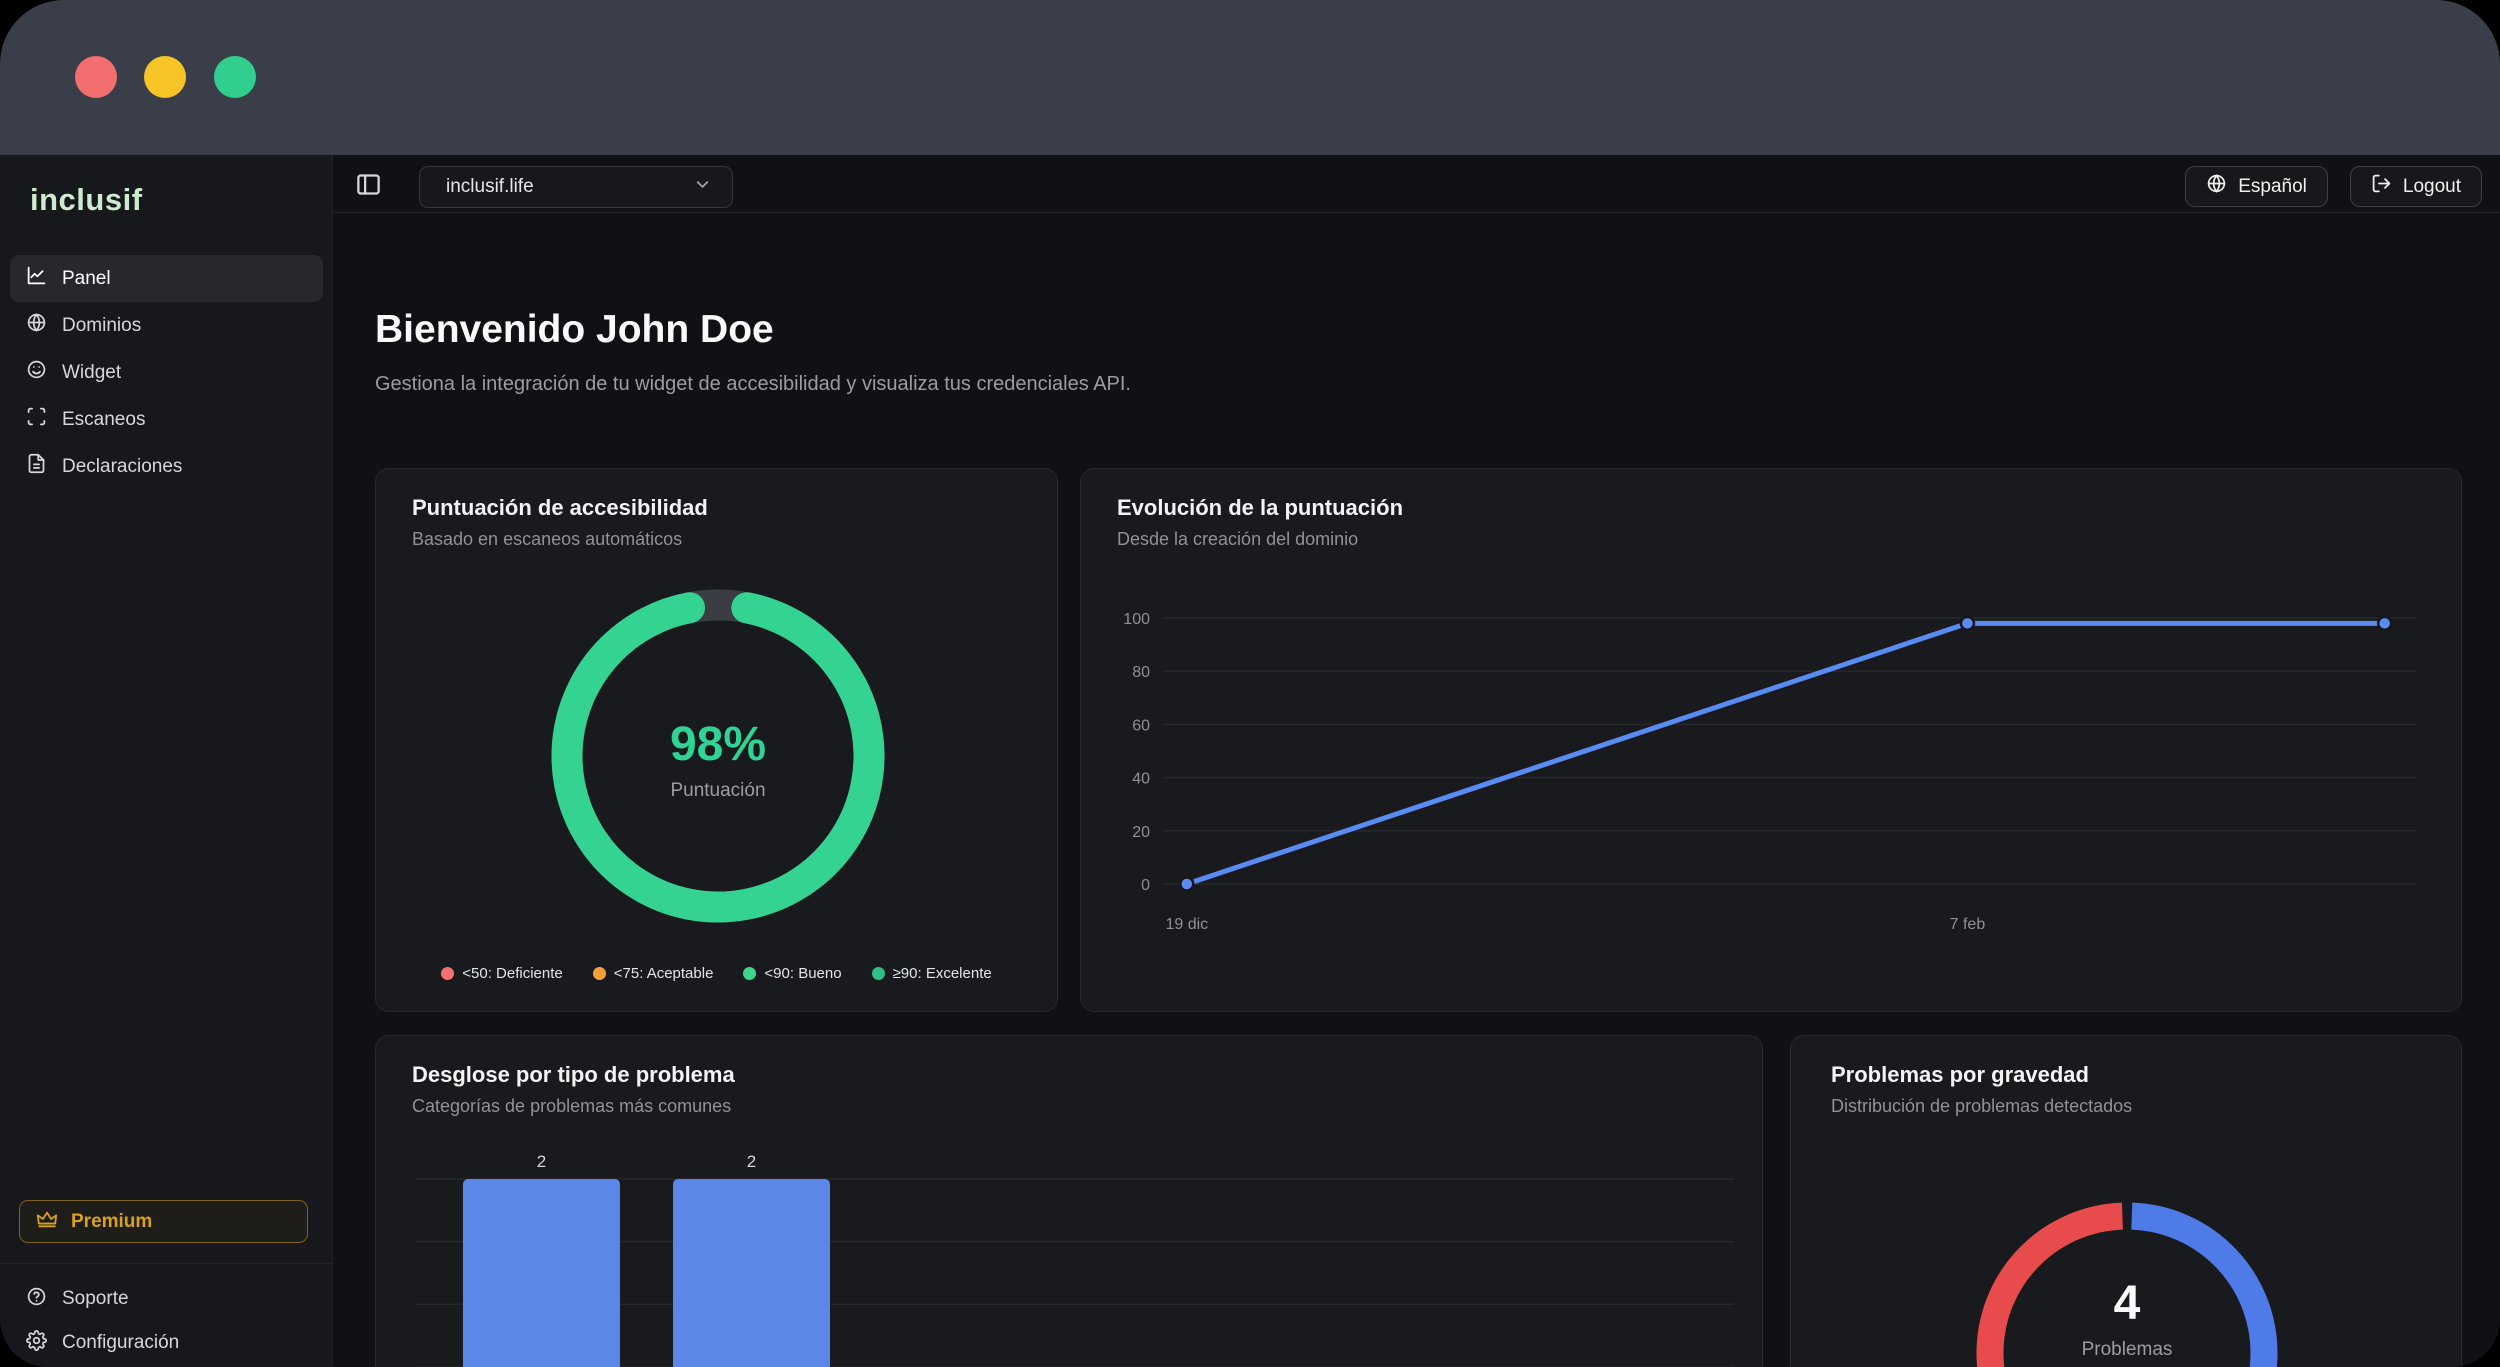 The height and width of the screenshot is (1367, 2500). I want to click on window-titlebar, so click(1250, 77).